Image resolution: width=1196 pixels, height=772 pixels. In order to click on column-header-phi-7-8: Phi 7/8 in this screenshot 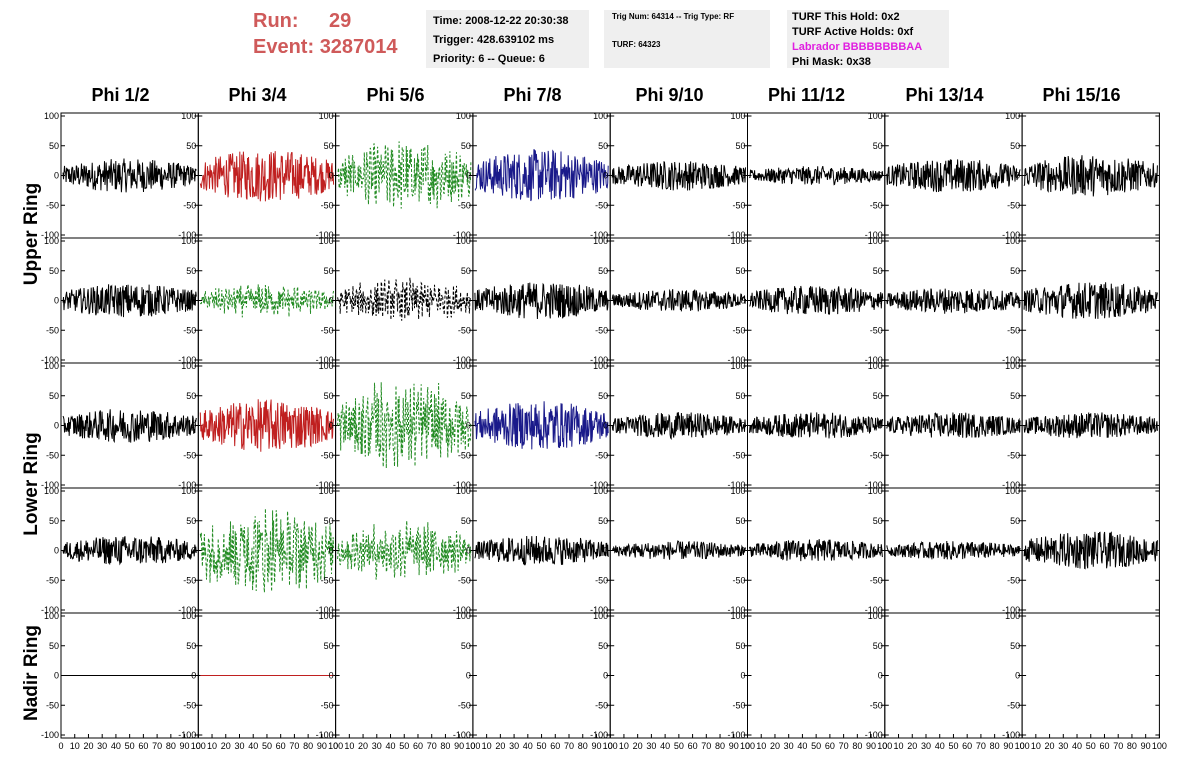, I will do `click(532, 95)`.